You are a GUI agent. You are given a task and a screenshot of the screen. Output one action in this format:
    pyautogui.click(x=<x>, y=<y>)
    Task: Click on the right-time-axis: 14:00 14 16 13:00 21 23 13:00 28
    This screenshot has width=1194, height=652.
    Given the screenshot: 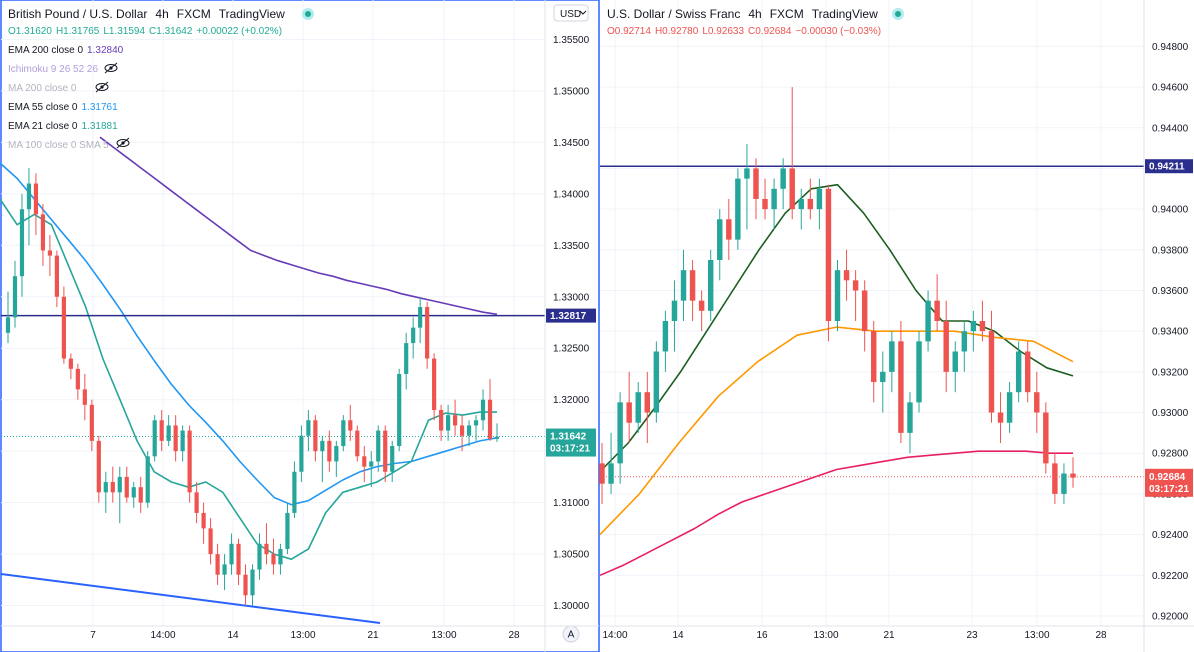 What is the action you would take?
    pyautogui.click(x=897, y=633)
    